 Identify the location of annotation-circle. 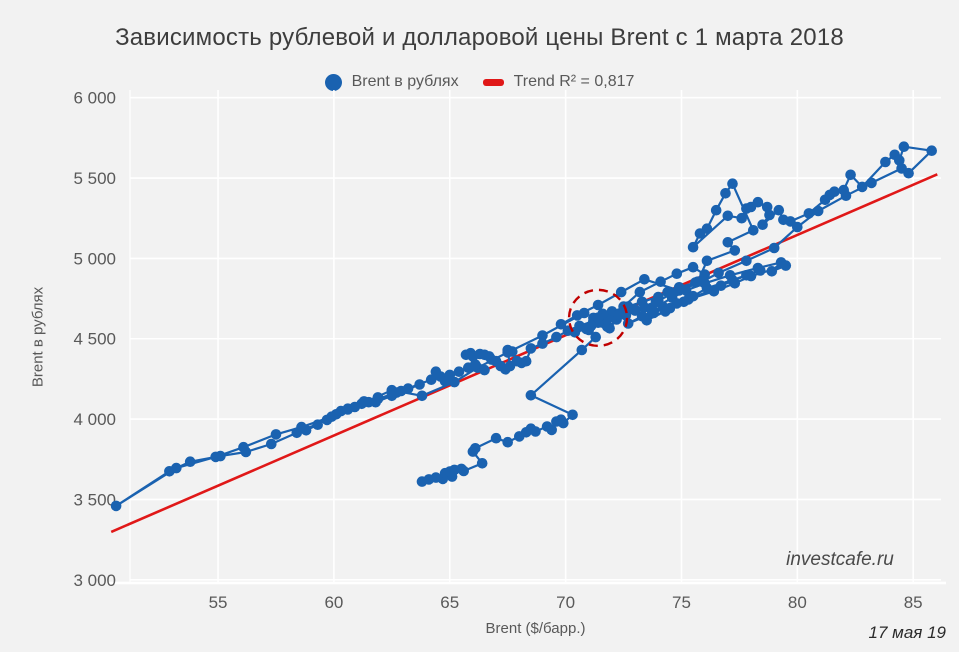
(598, 318).